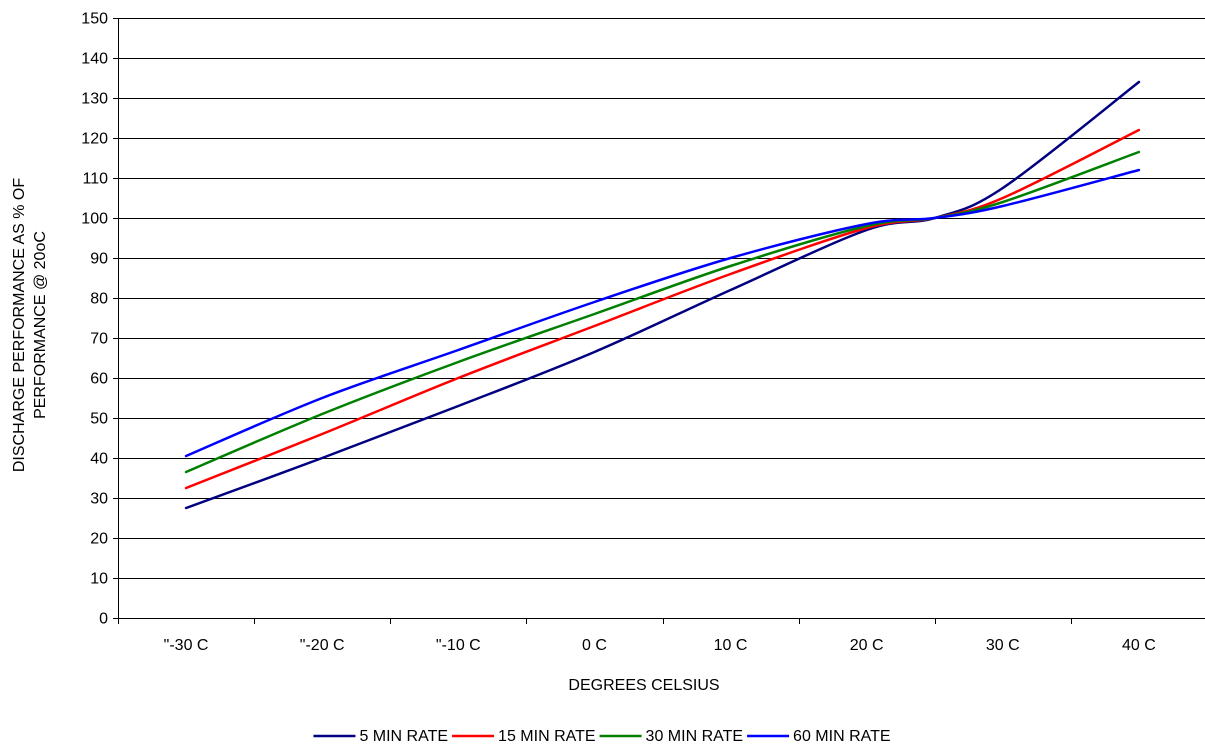  I want to click on y-tick-label: 70, so click(99, 339).